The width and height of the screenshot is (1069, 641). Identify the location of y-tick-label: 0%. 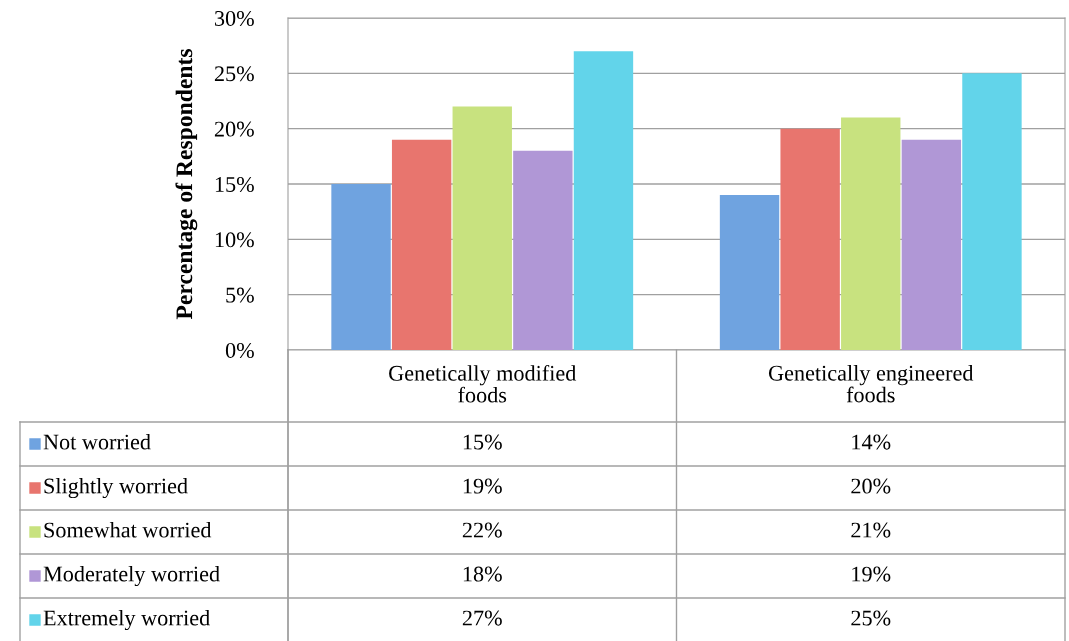
(239, 350).